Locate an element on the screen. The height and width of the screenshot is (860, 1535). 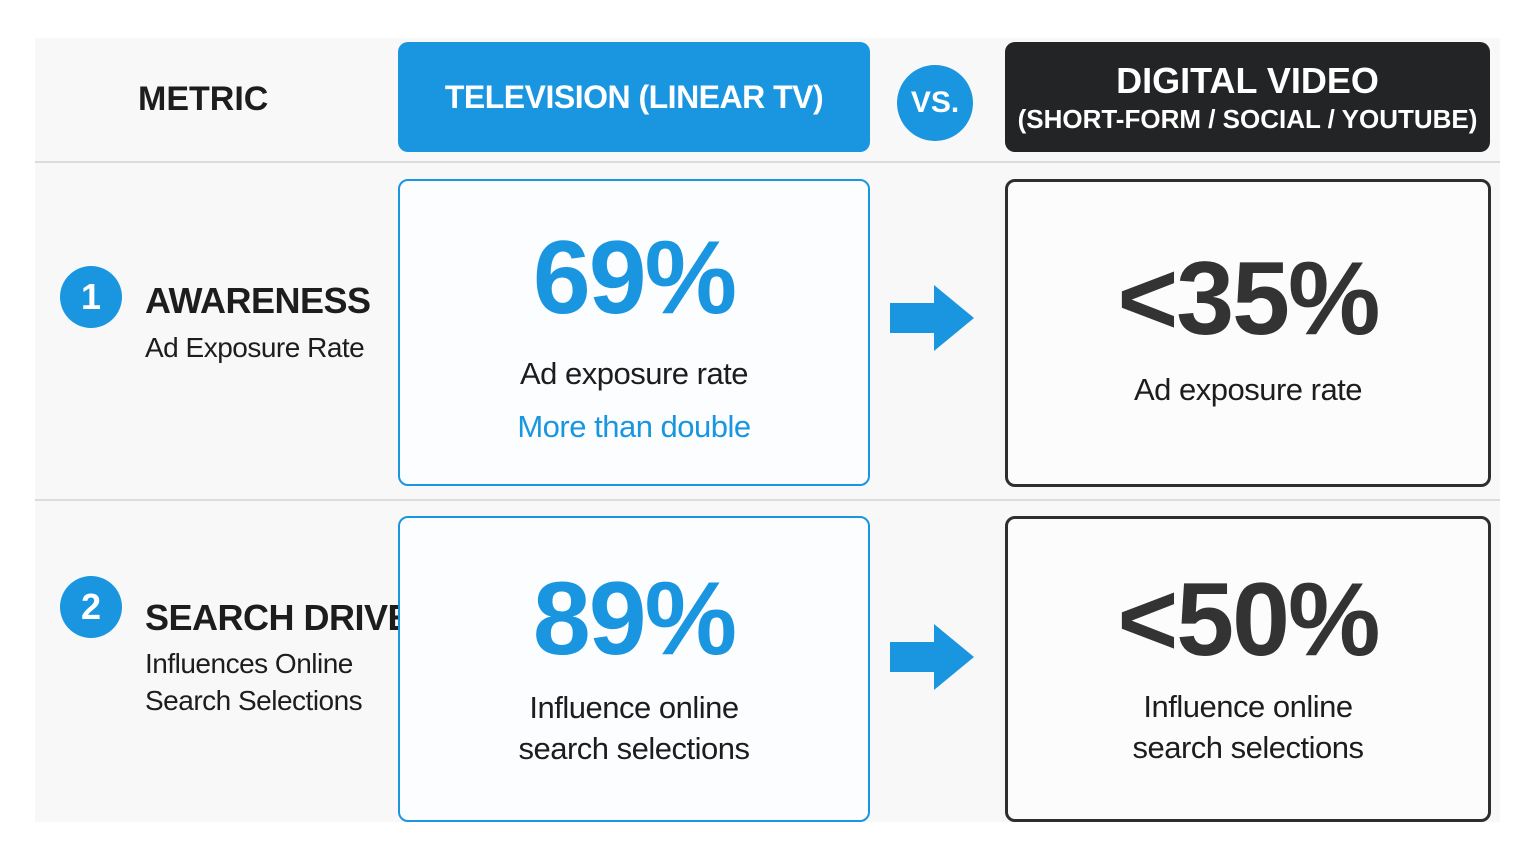
tv-label: Ad exposure rate is located at coordinates (634, 373).